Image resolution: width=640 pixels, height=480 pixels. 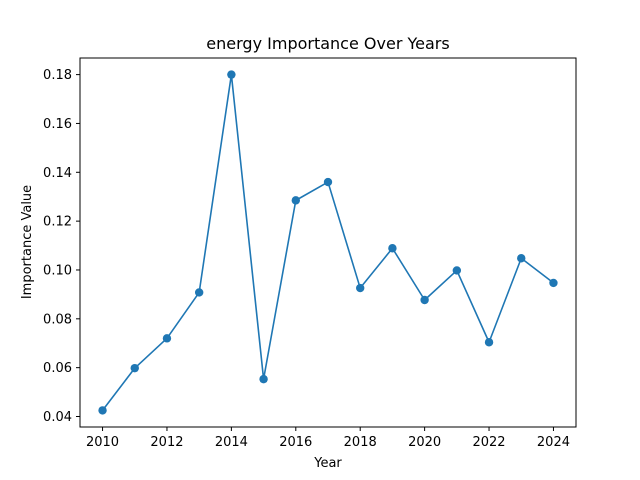 What do you see at coordinates (360, 442) in the screenshot?
I see `x-tick-label: 2018` at bounding box center [360, 442].